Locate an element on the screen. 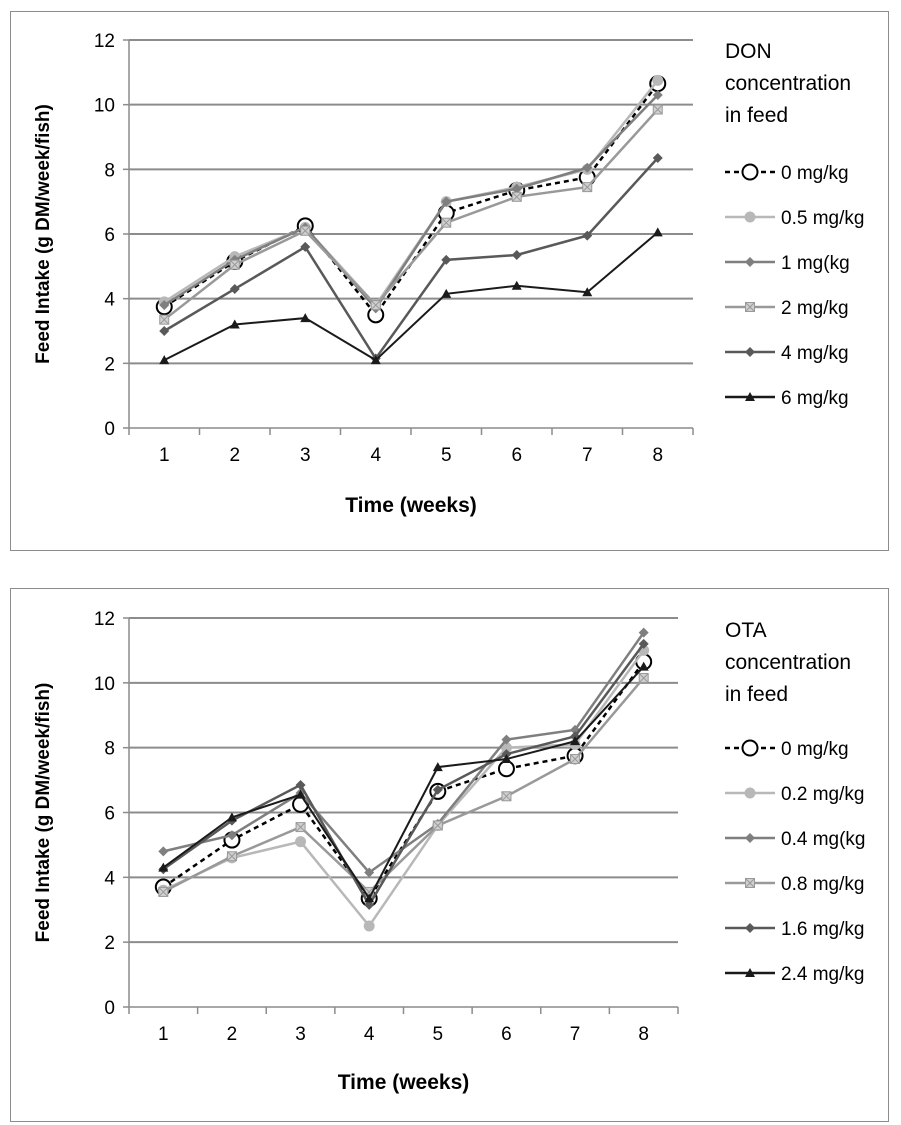 Image resolution: width=901 pixels, height=1125 pixels. ota-x-tick-label: 5 is located at coordinates (438, 1034).